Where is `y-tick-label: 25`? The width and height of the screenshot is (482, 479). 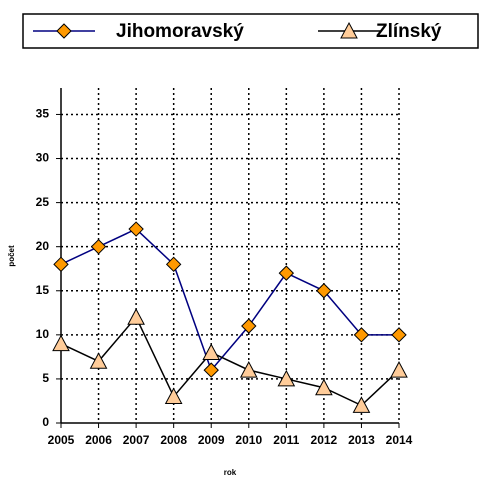
y-tick-label: 25 is located at coordinates (43, 202).